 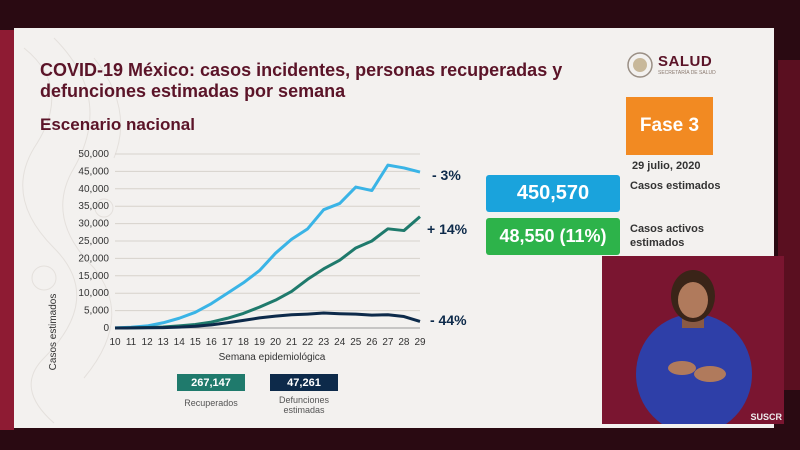 What do you see at coordinates (260, 342) in the screenshot?
I see `x-tick-label: 19` at bounding box center [260, 342].